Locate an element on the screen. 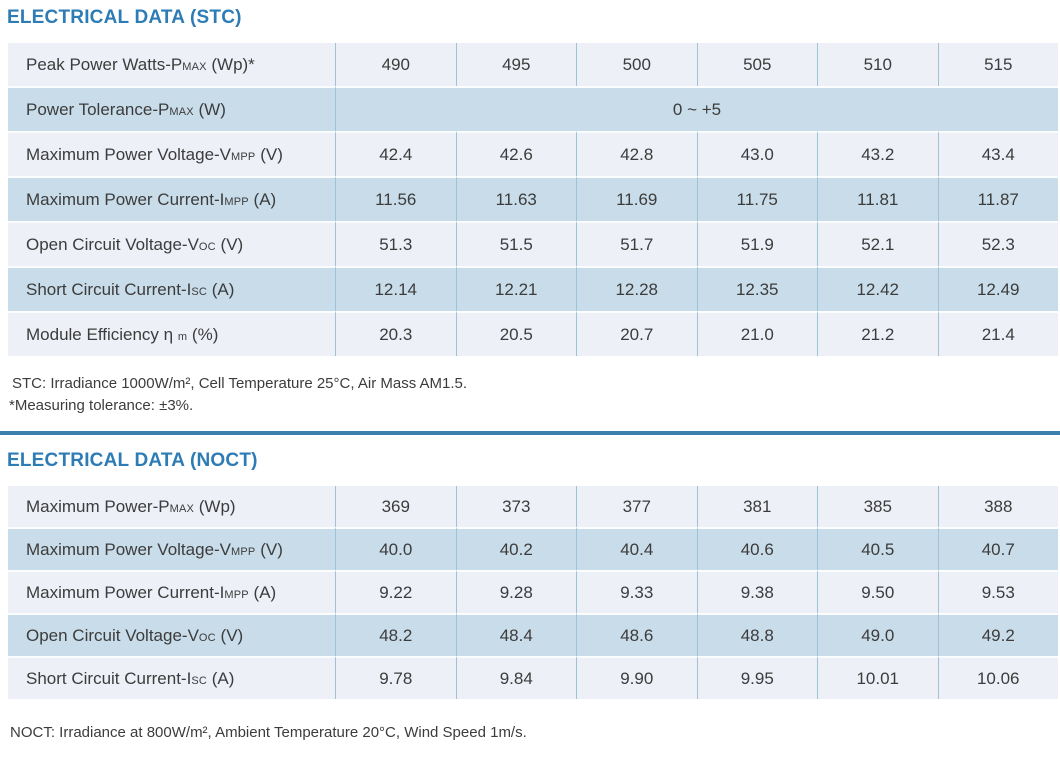 The width and height of the screenshot is (1060, 758). cell-value: 505 is located at coordinates (756, 64).